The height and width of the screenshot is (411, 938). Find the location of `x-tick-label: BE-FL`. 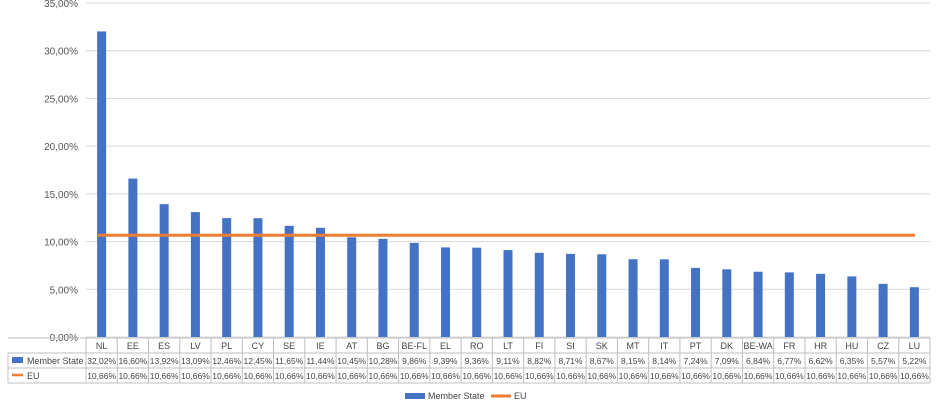

x-tick-label: BE-FL is located at coordinates (414, 346).